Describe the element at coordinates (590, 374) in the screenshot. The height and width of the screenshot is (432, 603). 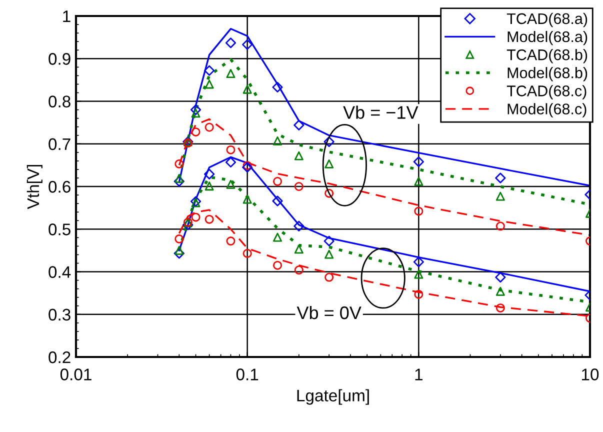
I see `x-tick-label: 10` at that location.